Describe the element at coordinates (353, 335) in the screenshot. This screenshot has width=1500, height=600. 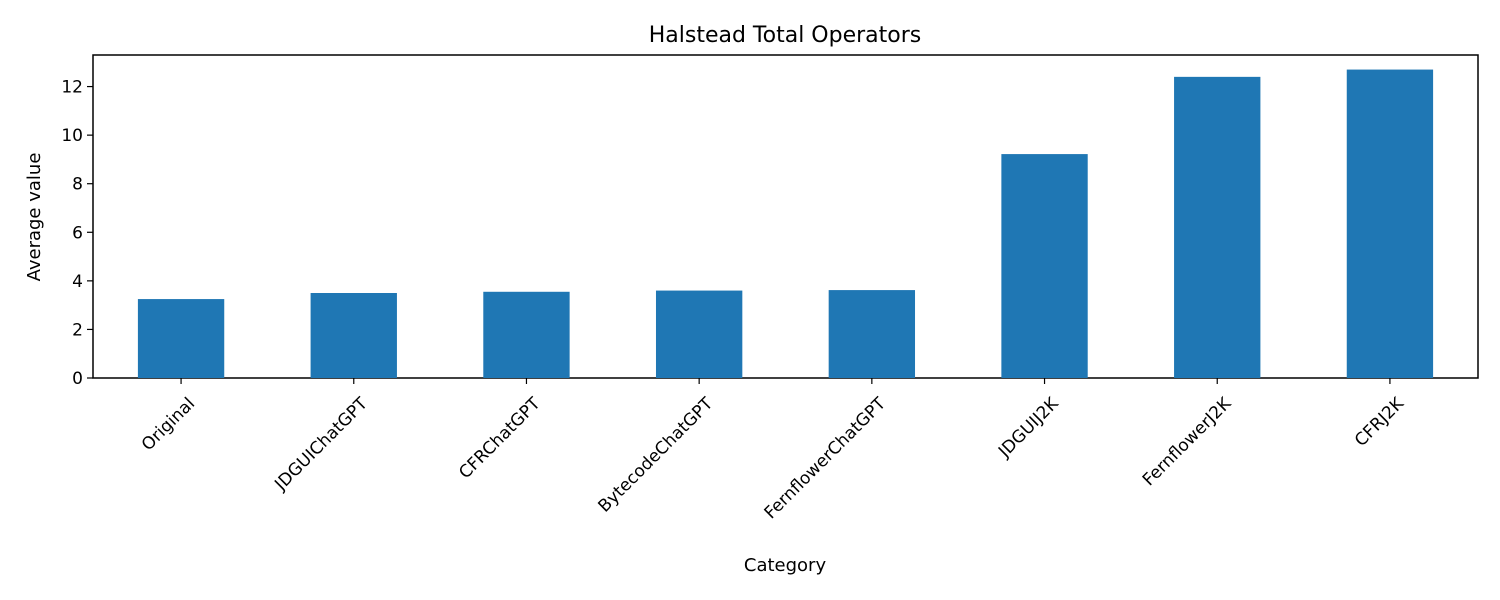
I see `bar-JDGUIChatGPT` at that location.